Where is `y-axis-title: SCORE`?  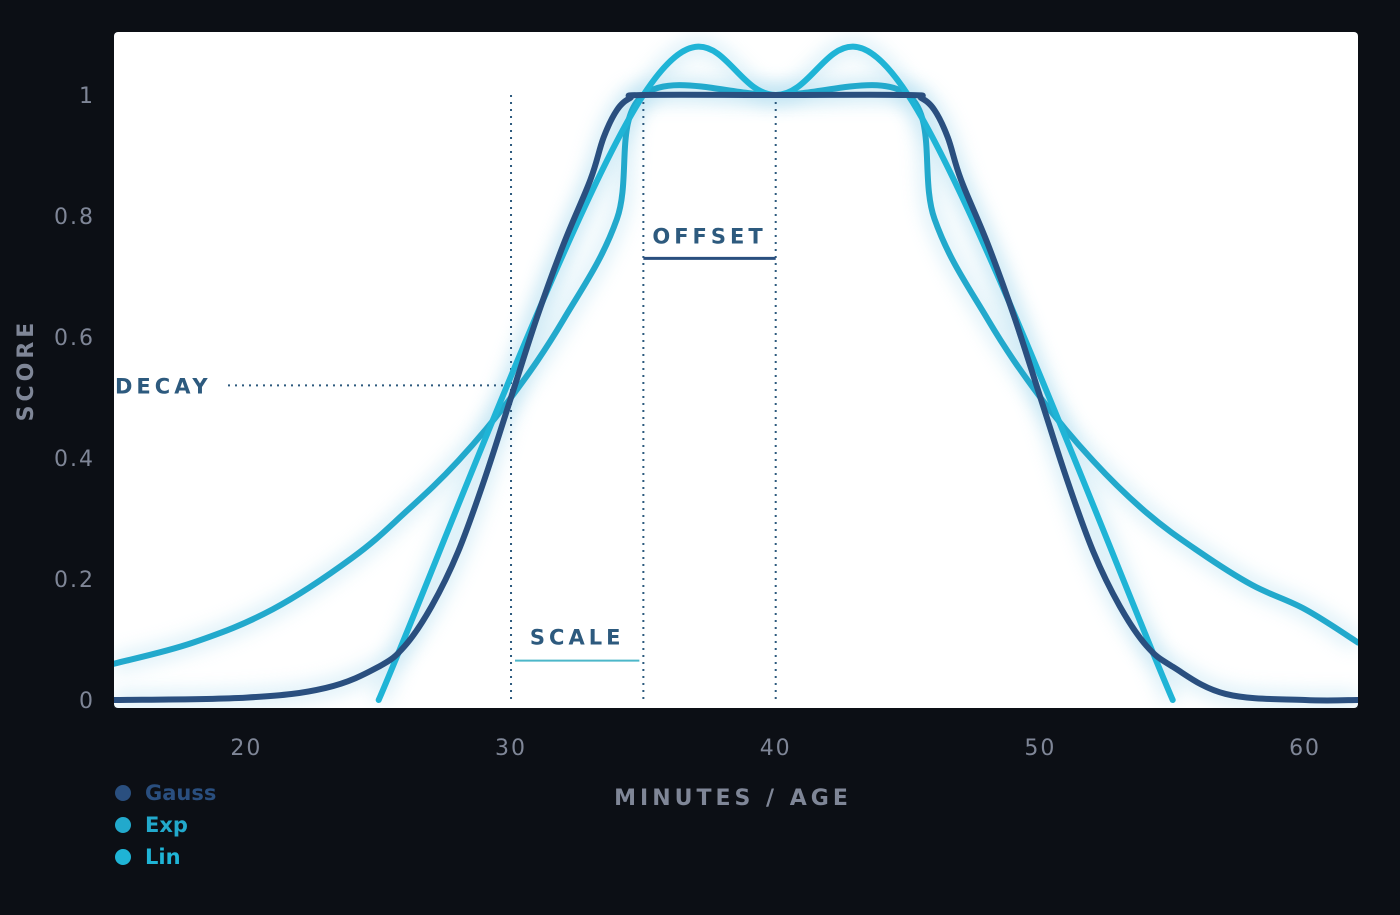
y-axis-title: SCORE is located at coordinates (26, 370).